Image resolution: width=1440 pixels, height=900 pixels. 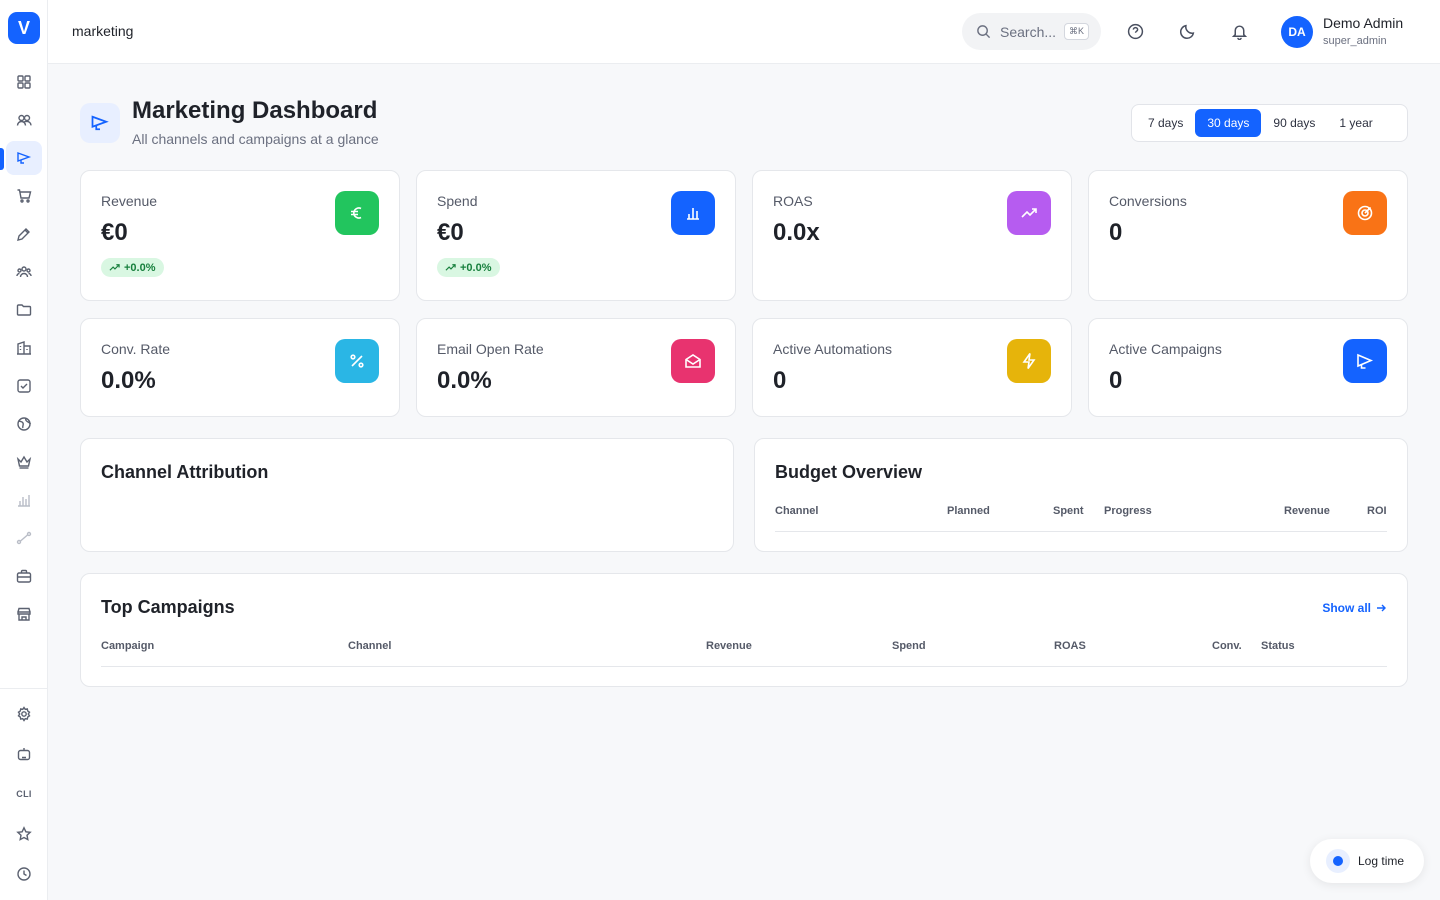 What do you see at coordinates (1269, 123) in the screenshot?
I see `date-range-selector: 7 days 30 days 90 days 1 year` at bounding box center [1269, 123].